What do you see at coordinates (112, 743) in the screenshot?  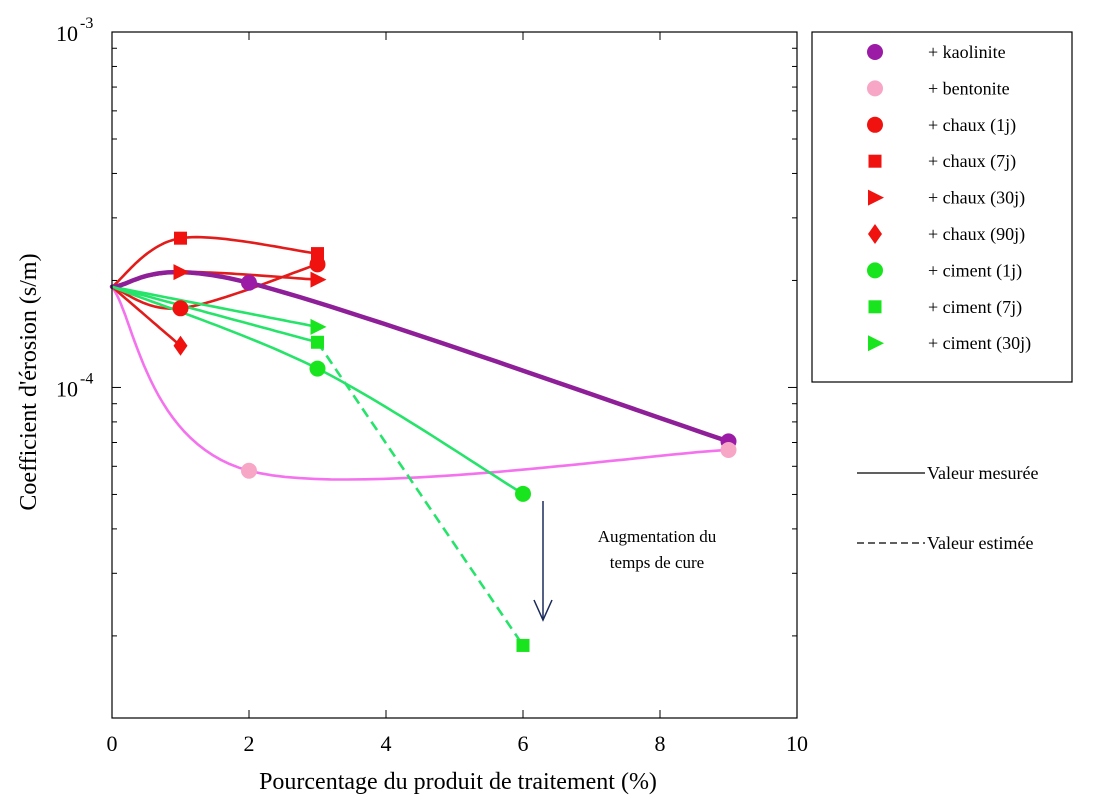 I see `x-tick-label: 0` at bounding box center [112, 743].